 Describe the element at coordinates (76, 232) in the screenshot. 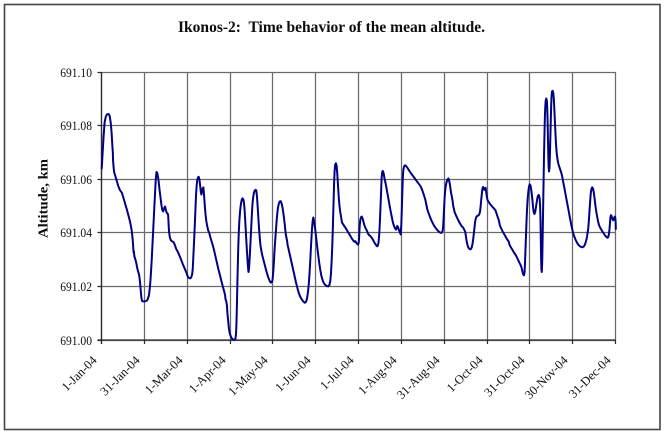

I see `svg-text: 691.04` at that location.